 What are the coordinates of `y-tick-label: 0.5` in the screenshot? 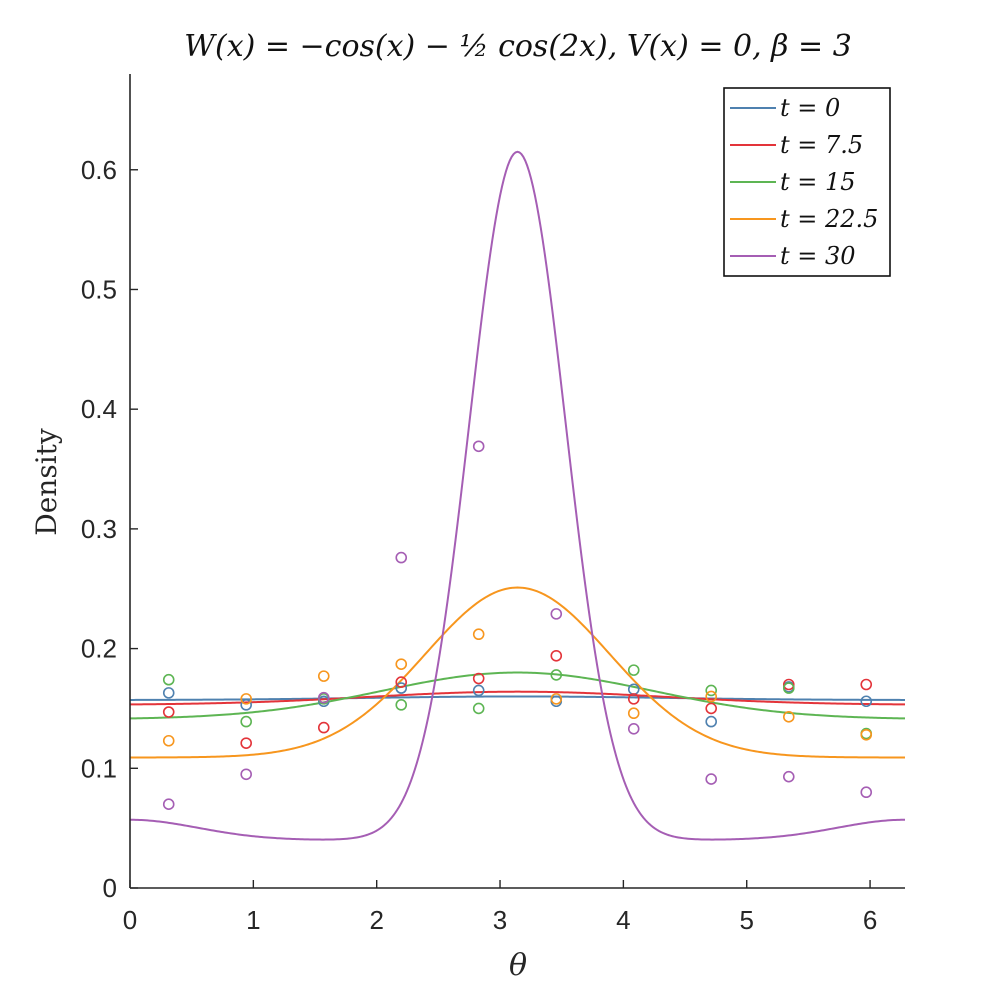 It's located at (99, 289).